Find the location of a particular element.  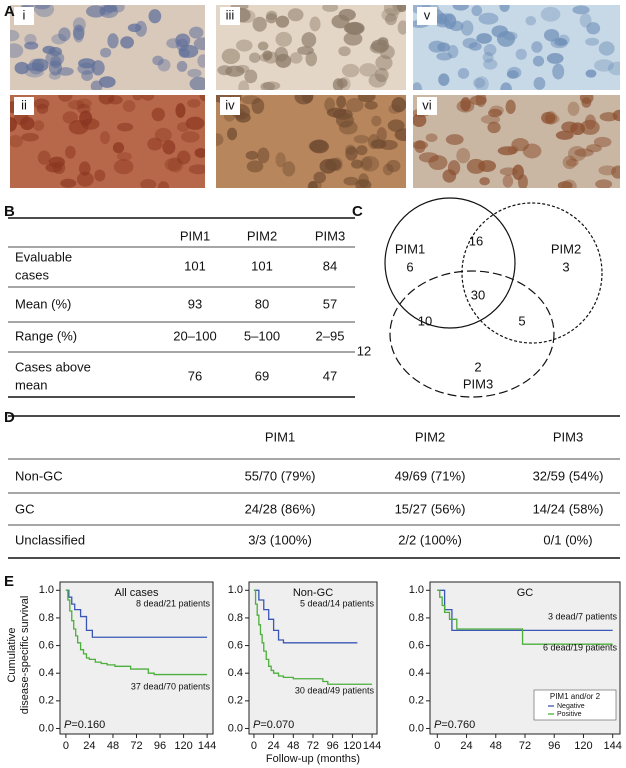

panel-label: D is located at coordinates (9, 417).